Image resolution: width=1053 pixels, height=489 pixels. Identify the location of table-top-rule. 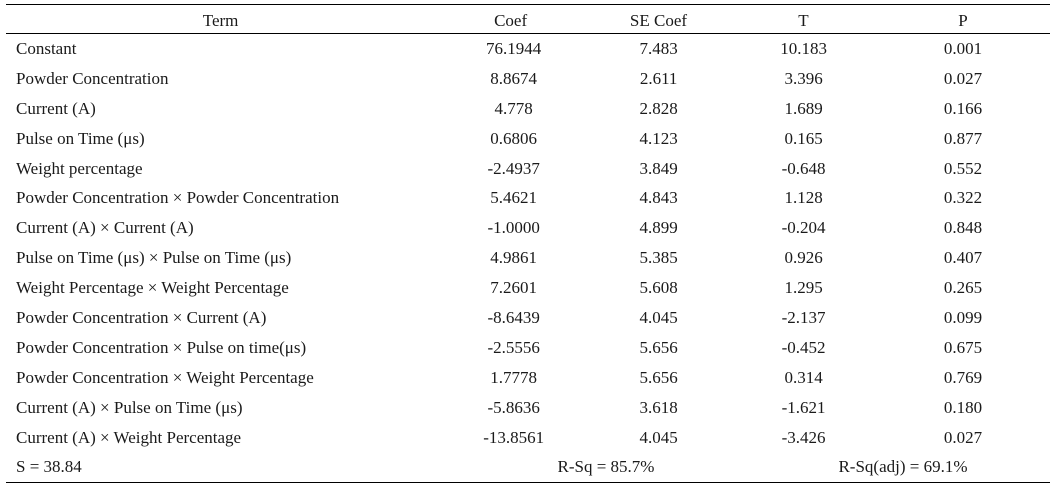
(528, 4).